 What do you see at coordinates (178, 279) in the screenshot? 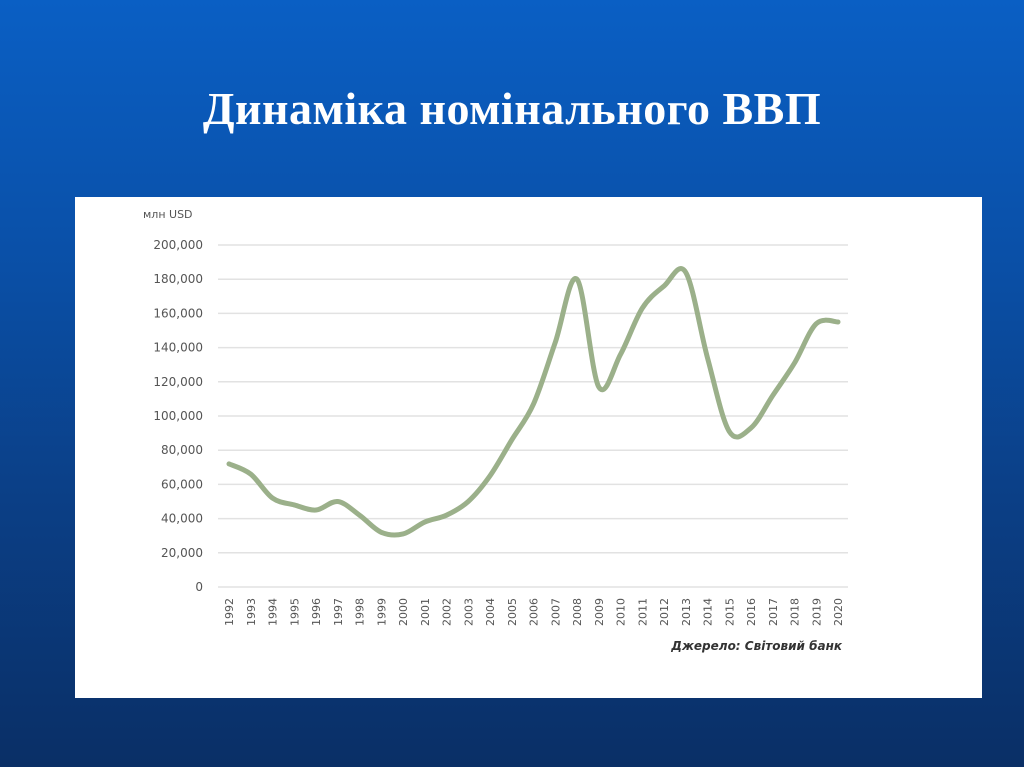
I see `y-tick-label: 180,000` at bounding box center [178, 279].